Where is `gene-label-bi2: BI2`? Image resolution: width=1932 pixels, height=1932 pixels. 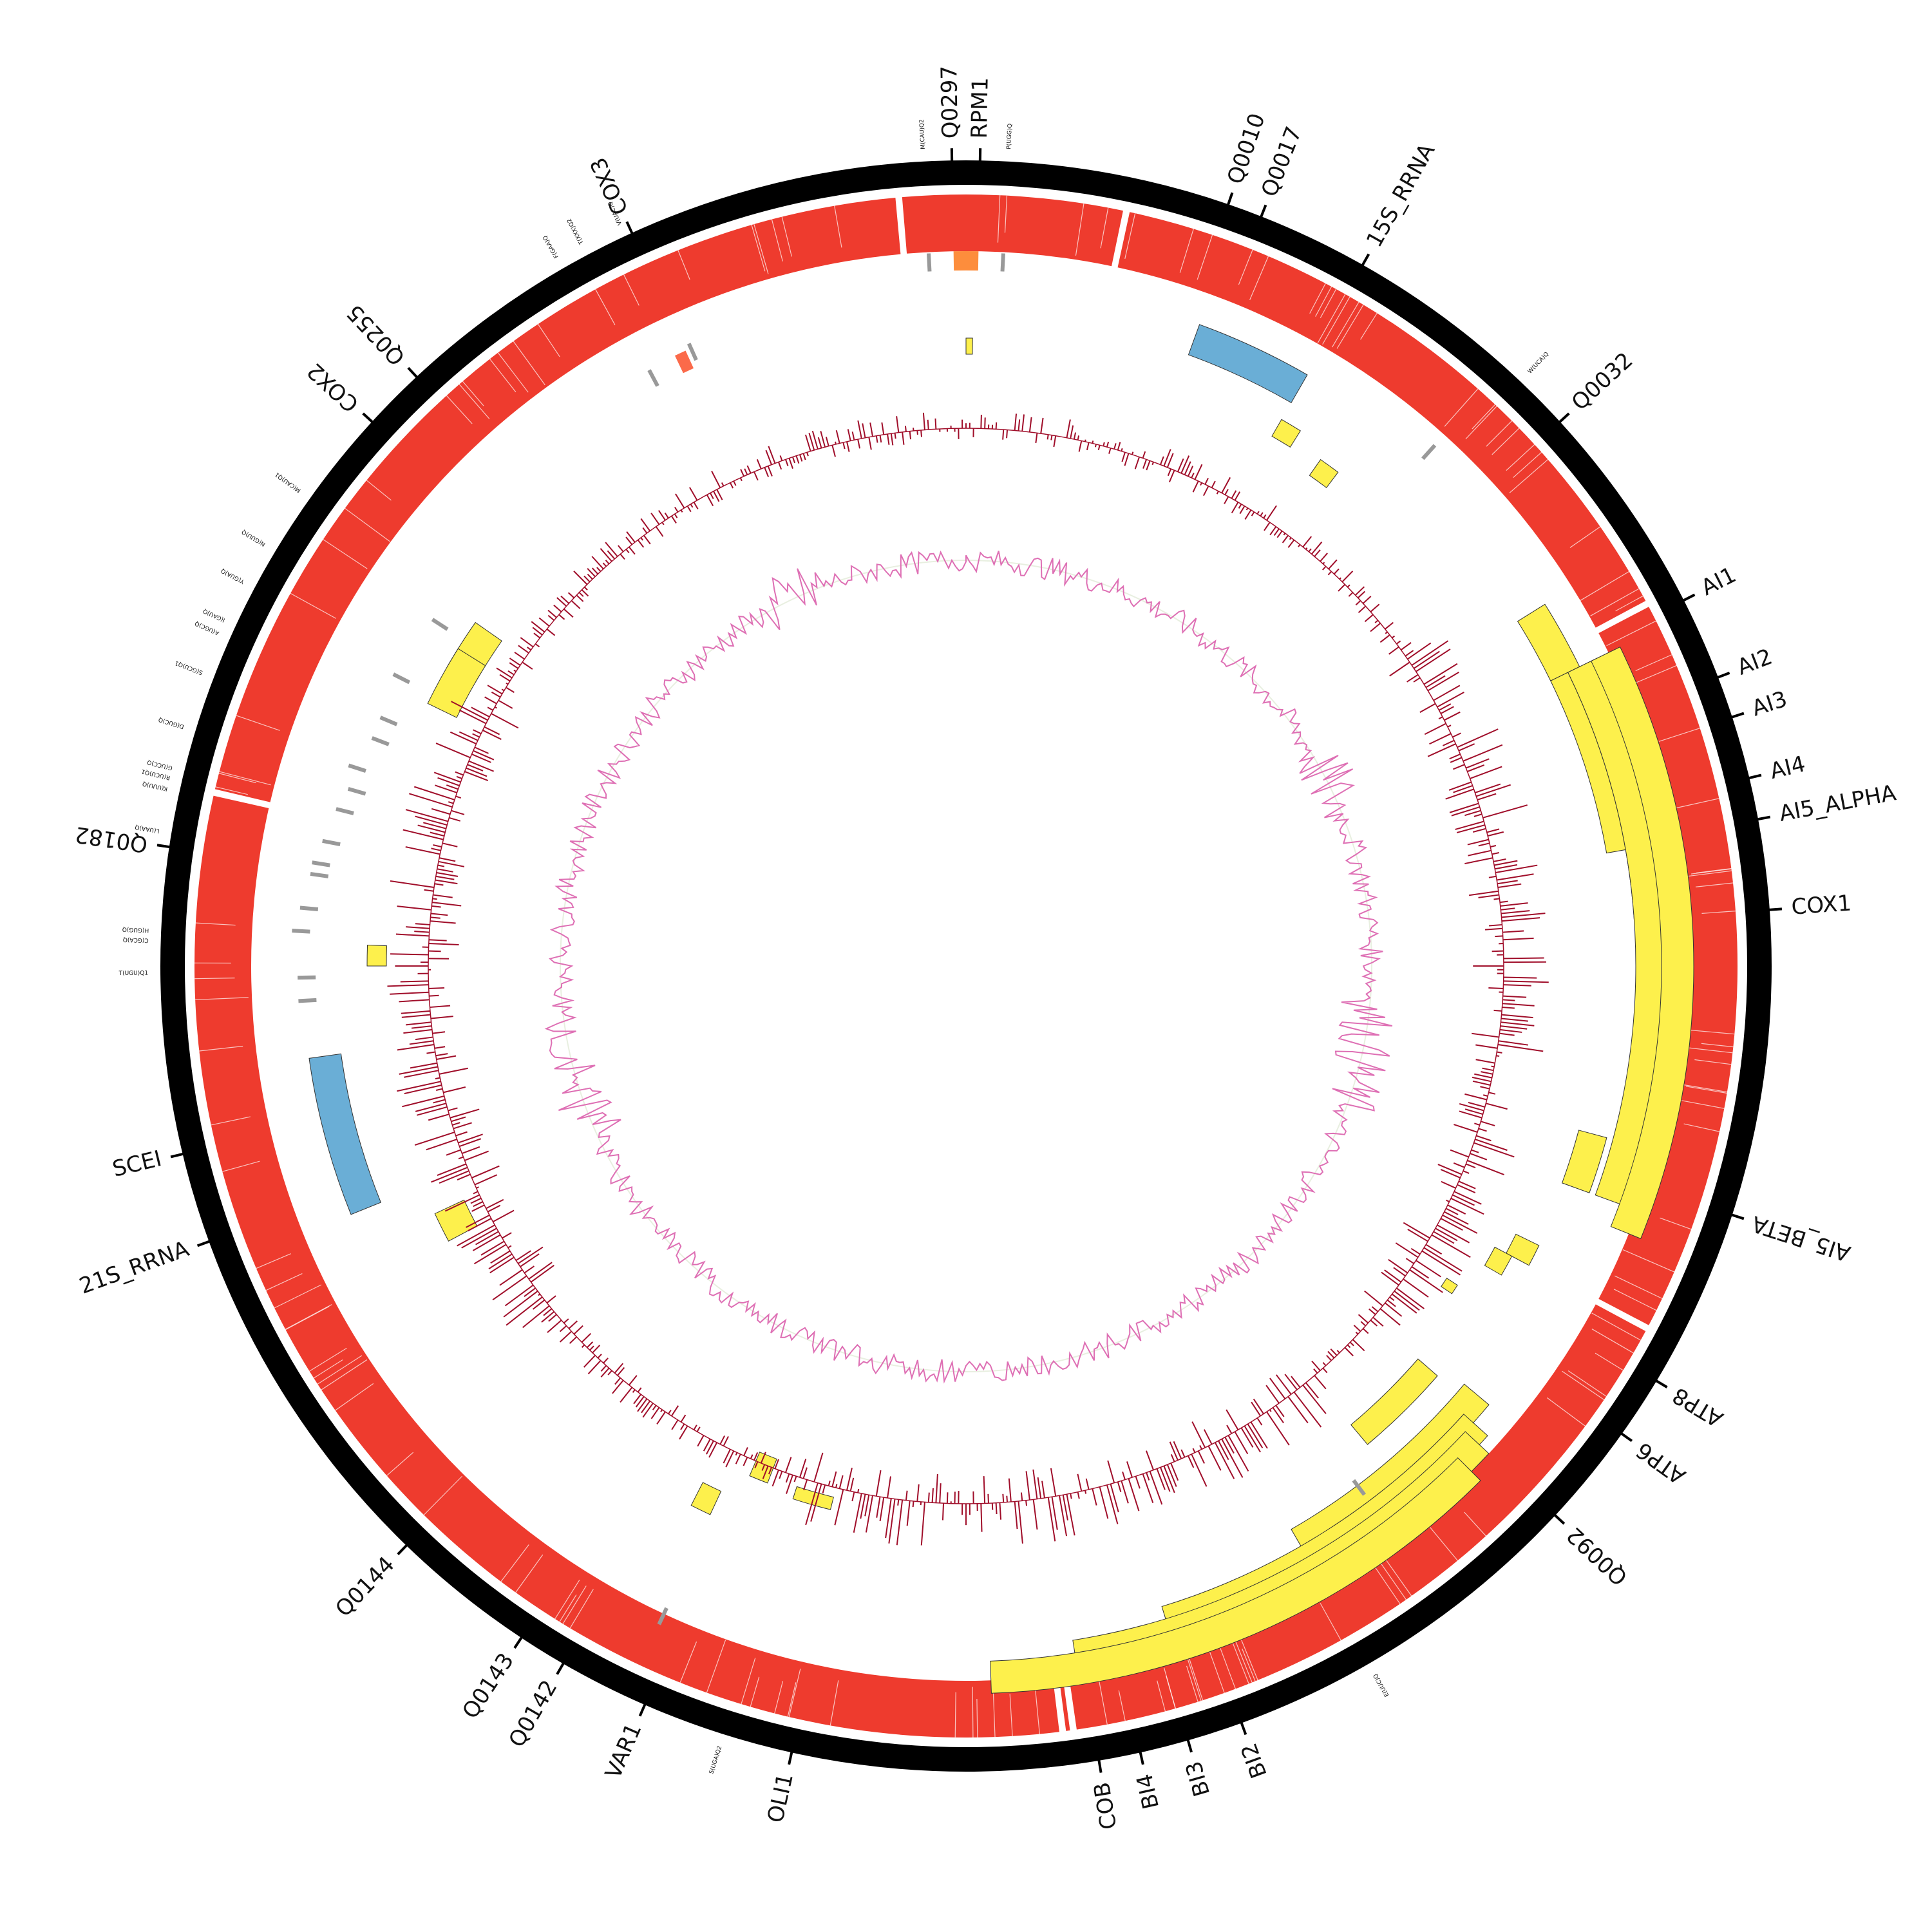
gene-label-bi2: BI2 is located at coordinates (1254, 1760).